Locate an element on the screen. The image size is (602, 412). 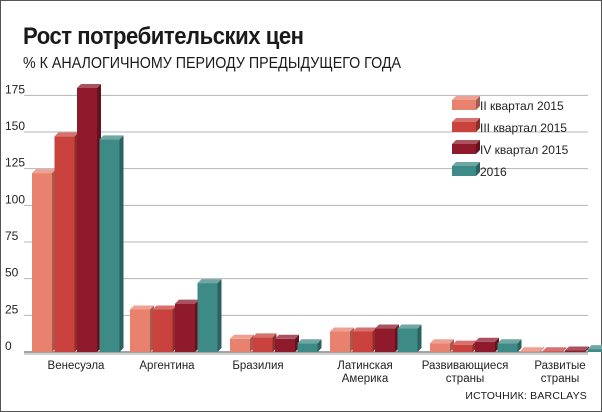
category-label: Венесуэла is located at coordinates (77, 366).